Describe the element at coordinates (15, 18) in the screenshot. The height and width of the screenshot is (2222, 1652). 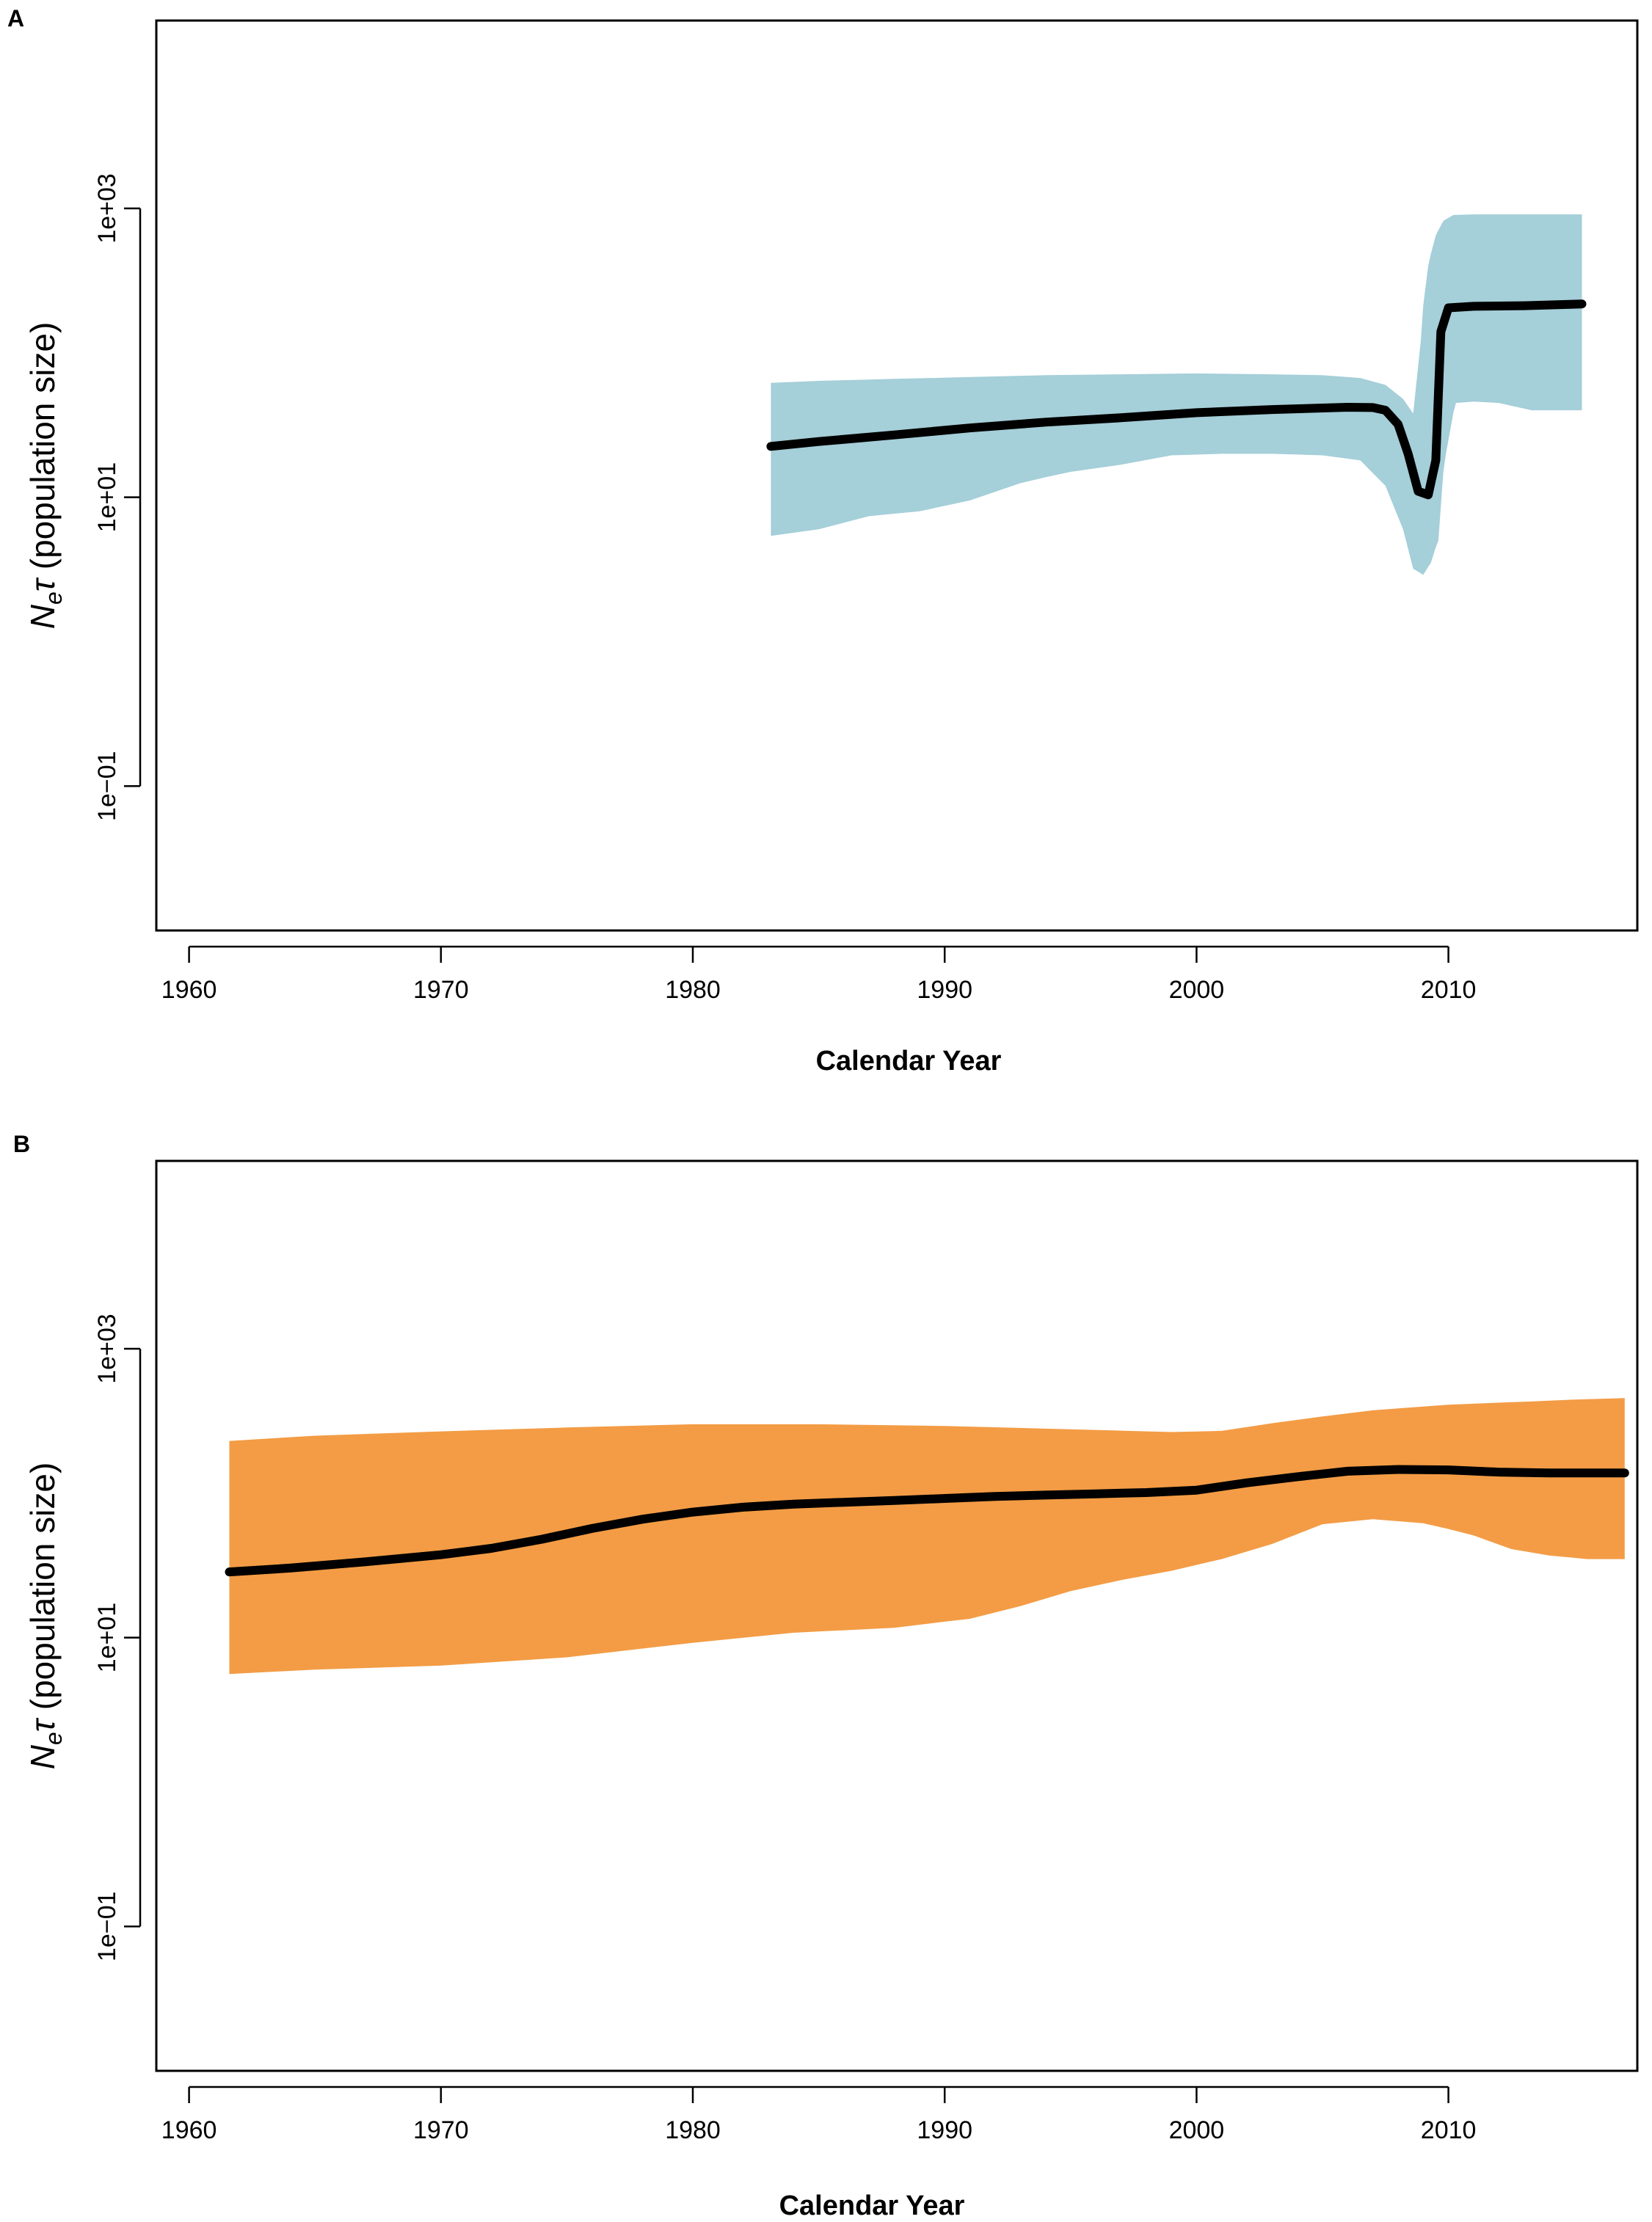
I see `panel-label: A` at that location.